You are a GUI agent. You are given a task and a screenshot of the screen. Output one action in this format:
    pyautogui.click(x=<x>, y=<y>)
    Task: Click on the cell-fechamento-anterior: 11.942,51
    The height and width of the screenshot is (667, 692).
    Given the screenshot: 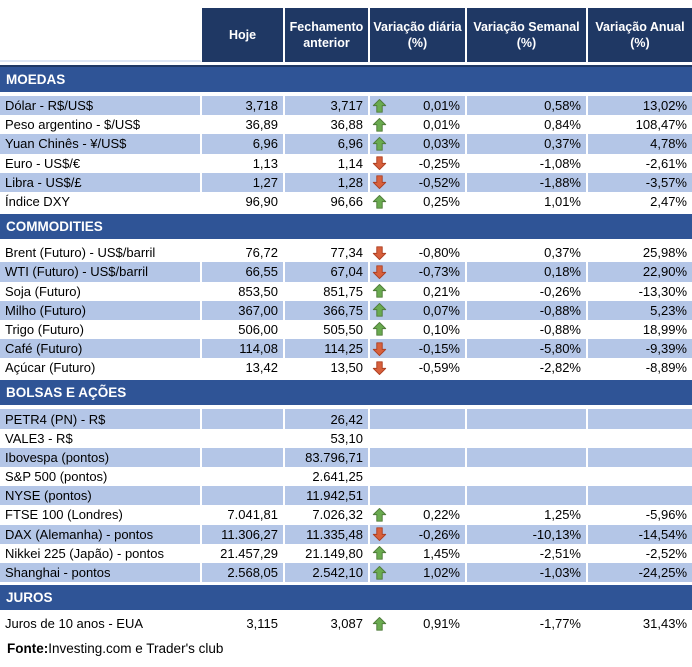 What is the action you would take?
    pyautogui.click(x=327, y=496)
    